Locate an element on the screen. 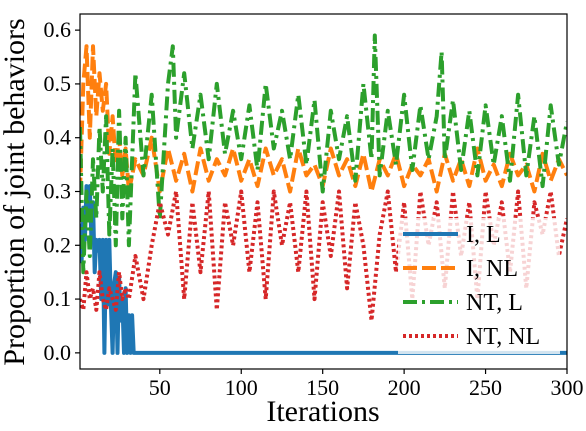 Image resolution: width=586 pixels, height=431 pixels. y-tick-label: 0.2 is located at coordinates (58, 244).